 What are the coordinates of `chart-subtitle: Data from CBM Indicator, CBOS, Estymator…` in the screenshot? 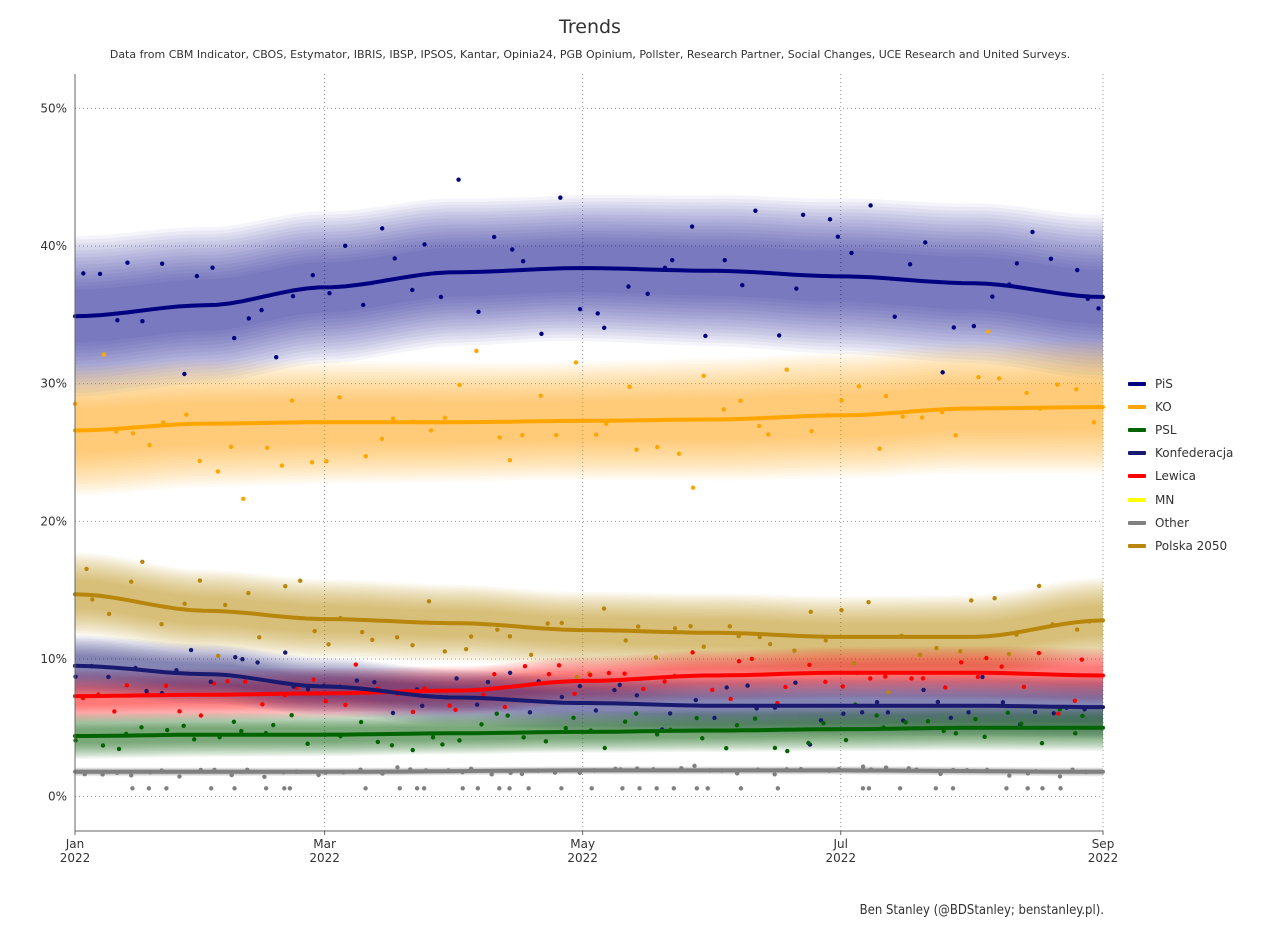 It's located at (590, 54).